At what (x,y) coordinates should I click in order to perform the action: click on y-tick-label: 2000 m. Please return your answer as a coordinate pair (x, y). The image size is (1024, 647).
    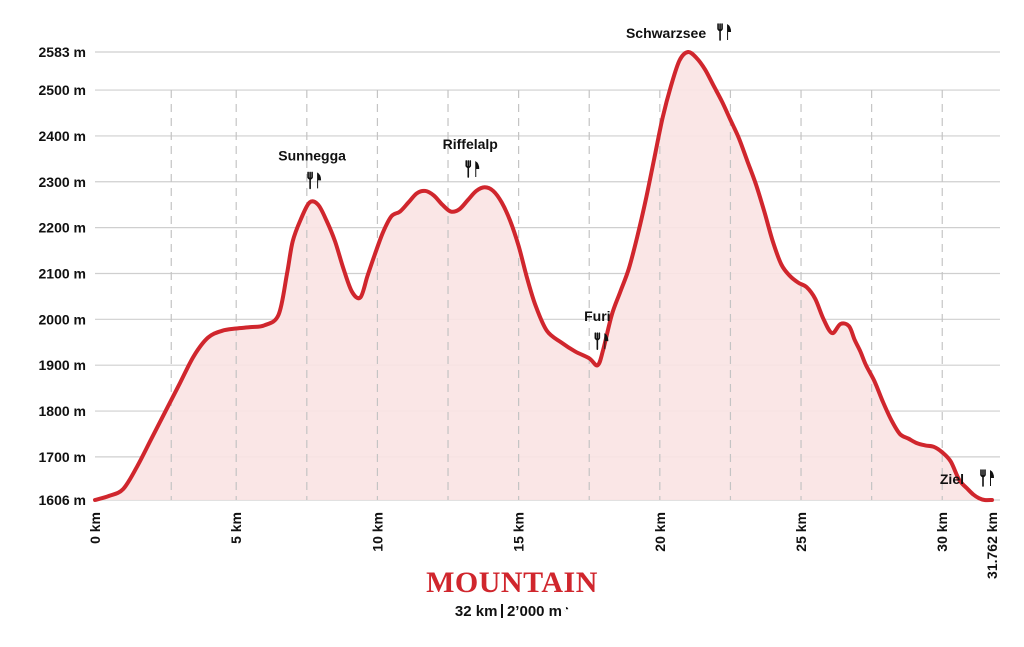
    Looking at the image, I should click on (62, 319).